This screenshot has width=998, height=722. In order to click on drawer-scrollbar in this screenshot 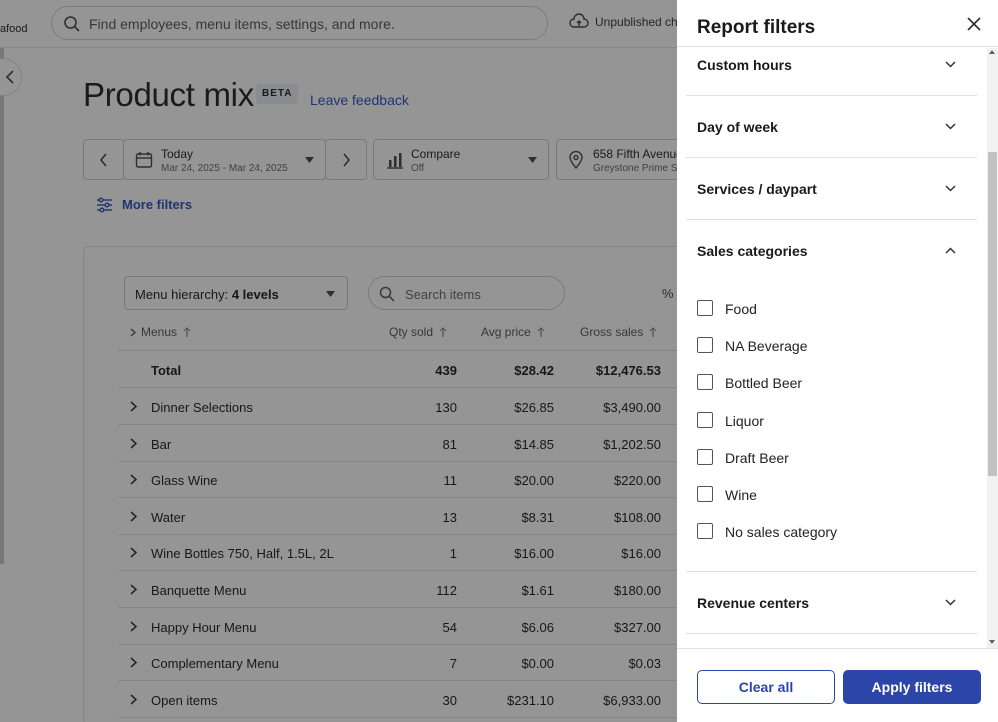, I will do `click(992, 348)`.